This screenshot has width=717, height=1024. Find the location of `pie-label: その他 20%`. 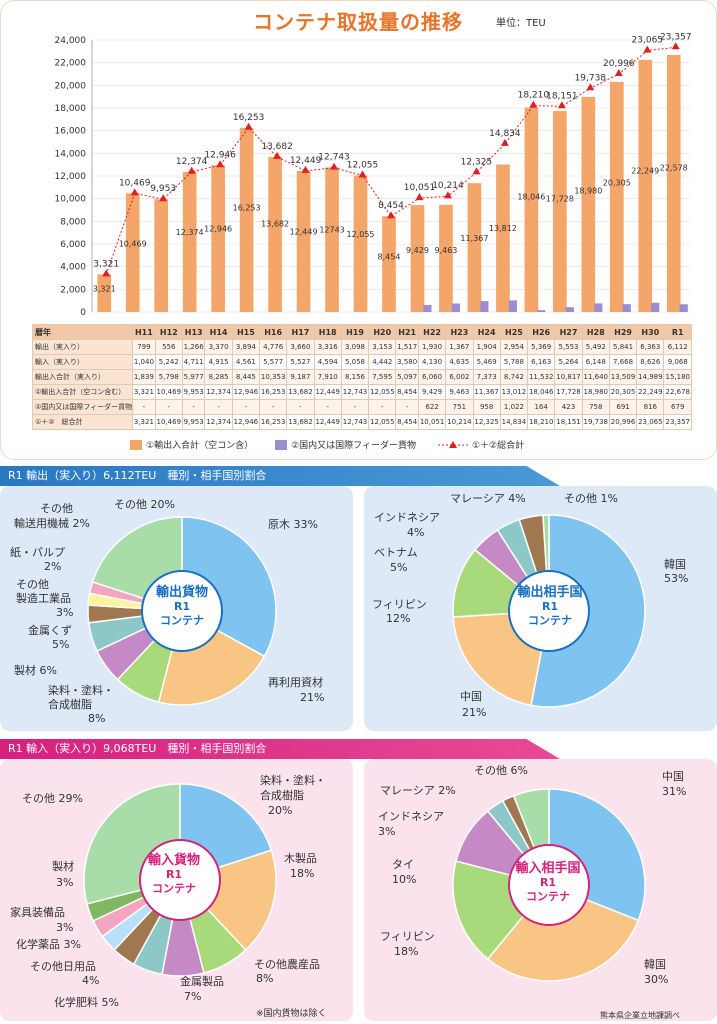

pie-label: その他 20% is located at coordinates (144, 504).